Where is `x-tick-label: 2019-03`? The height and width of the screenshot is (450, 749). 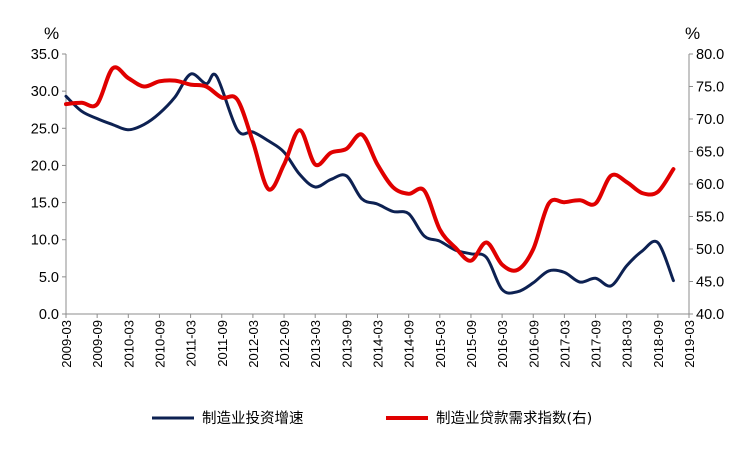
x-tick-label: 2019-03 is located at coordinates (689, 344).